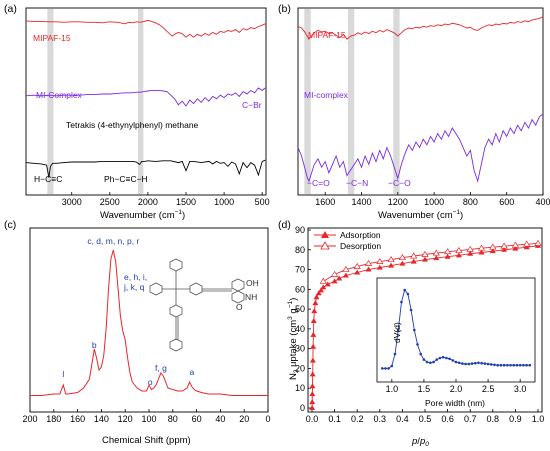 The image size is (550, 451). I want to click on inset-xtick-label-0: 1.0, so click(392, 389).